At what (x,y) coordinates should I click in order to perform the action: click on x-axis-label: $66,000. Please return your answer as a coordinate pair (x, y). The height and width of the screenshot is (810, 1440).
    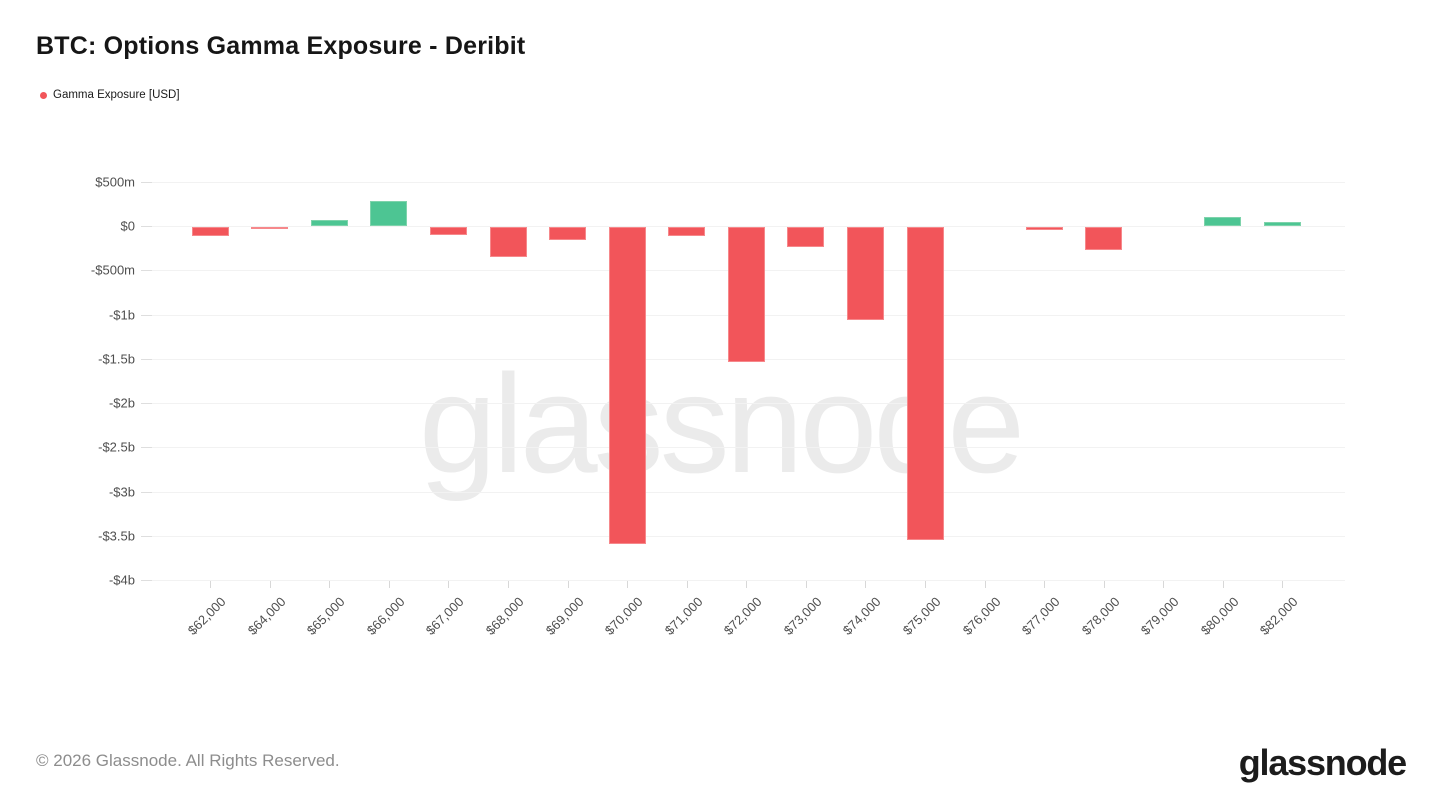
    Looking at the image, I should click on (385, 616).